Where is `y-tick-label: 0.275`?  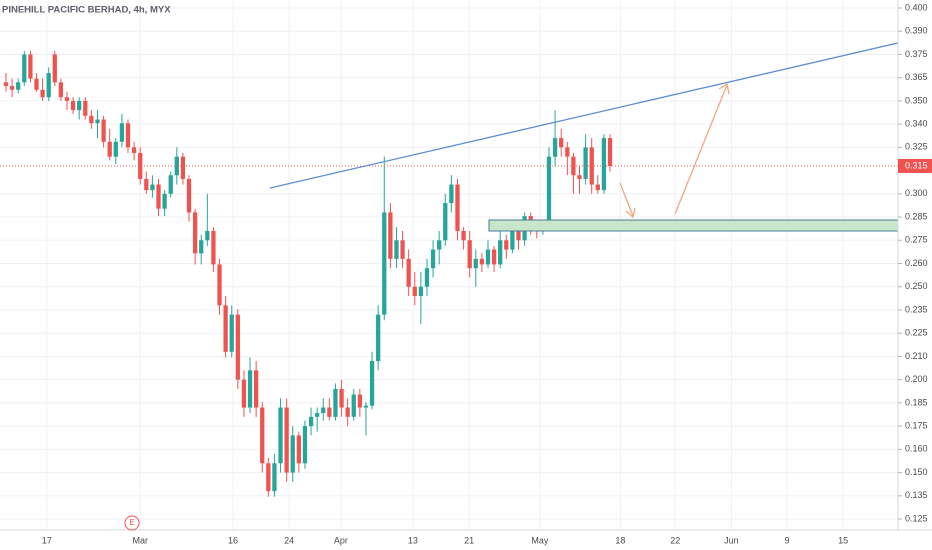
y-tick-label: 0.275 is located at coordinates (916, 240).